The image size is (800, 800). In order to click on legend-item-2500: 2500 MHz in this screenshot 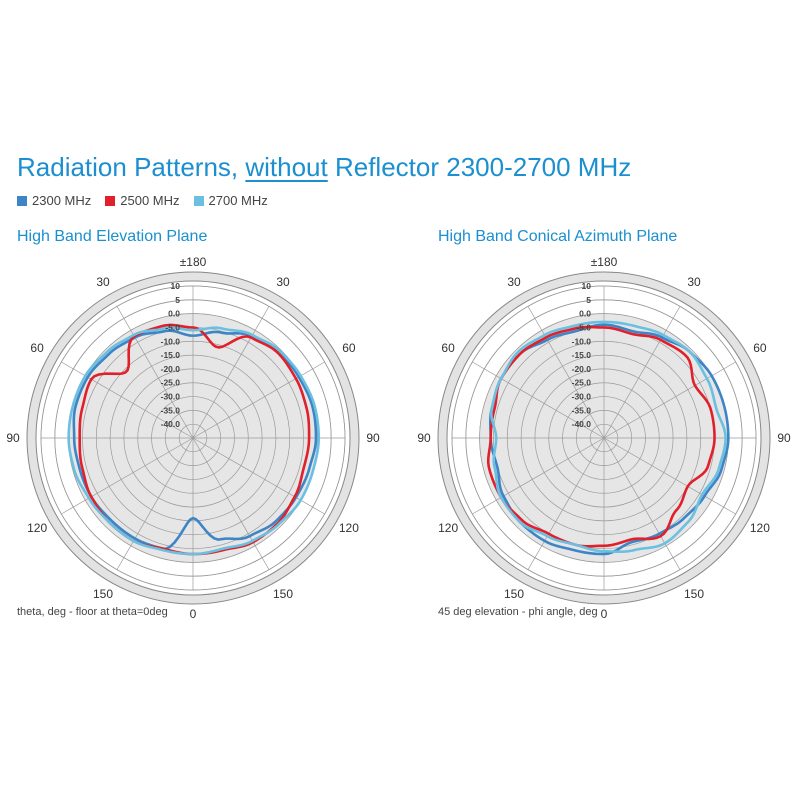, I will do `click(142, 200)`.